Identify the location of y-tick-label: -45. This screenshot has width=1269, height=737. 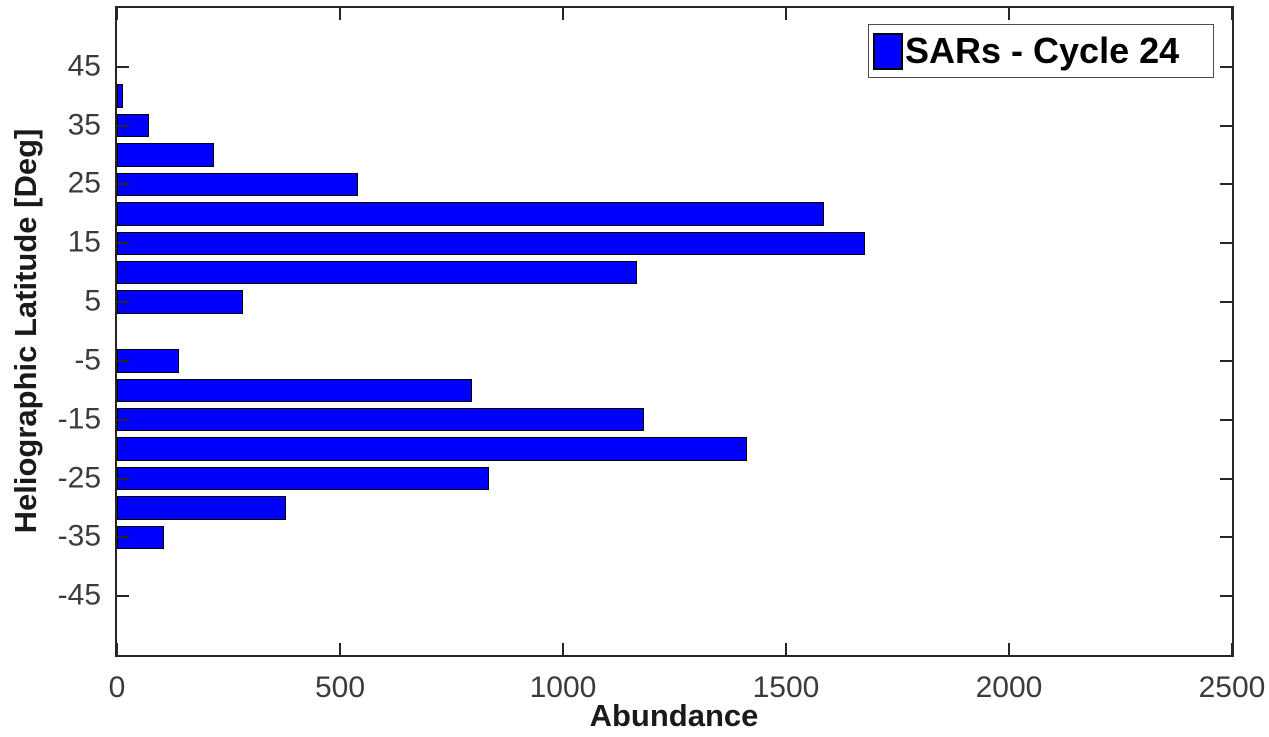
(79, 595).